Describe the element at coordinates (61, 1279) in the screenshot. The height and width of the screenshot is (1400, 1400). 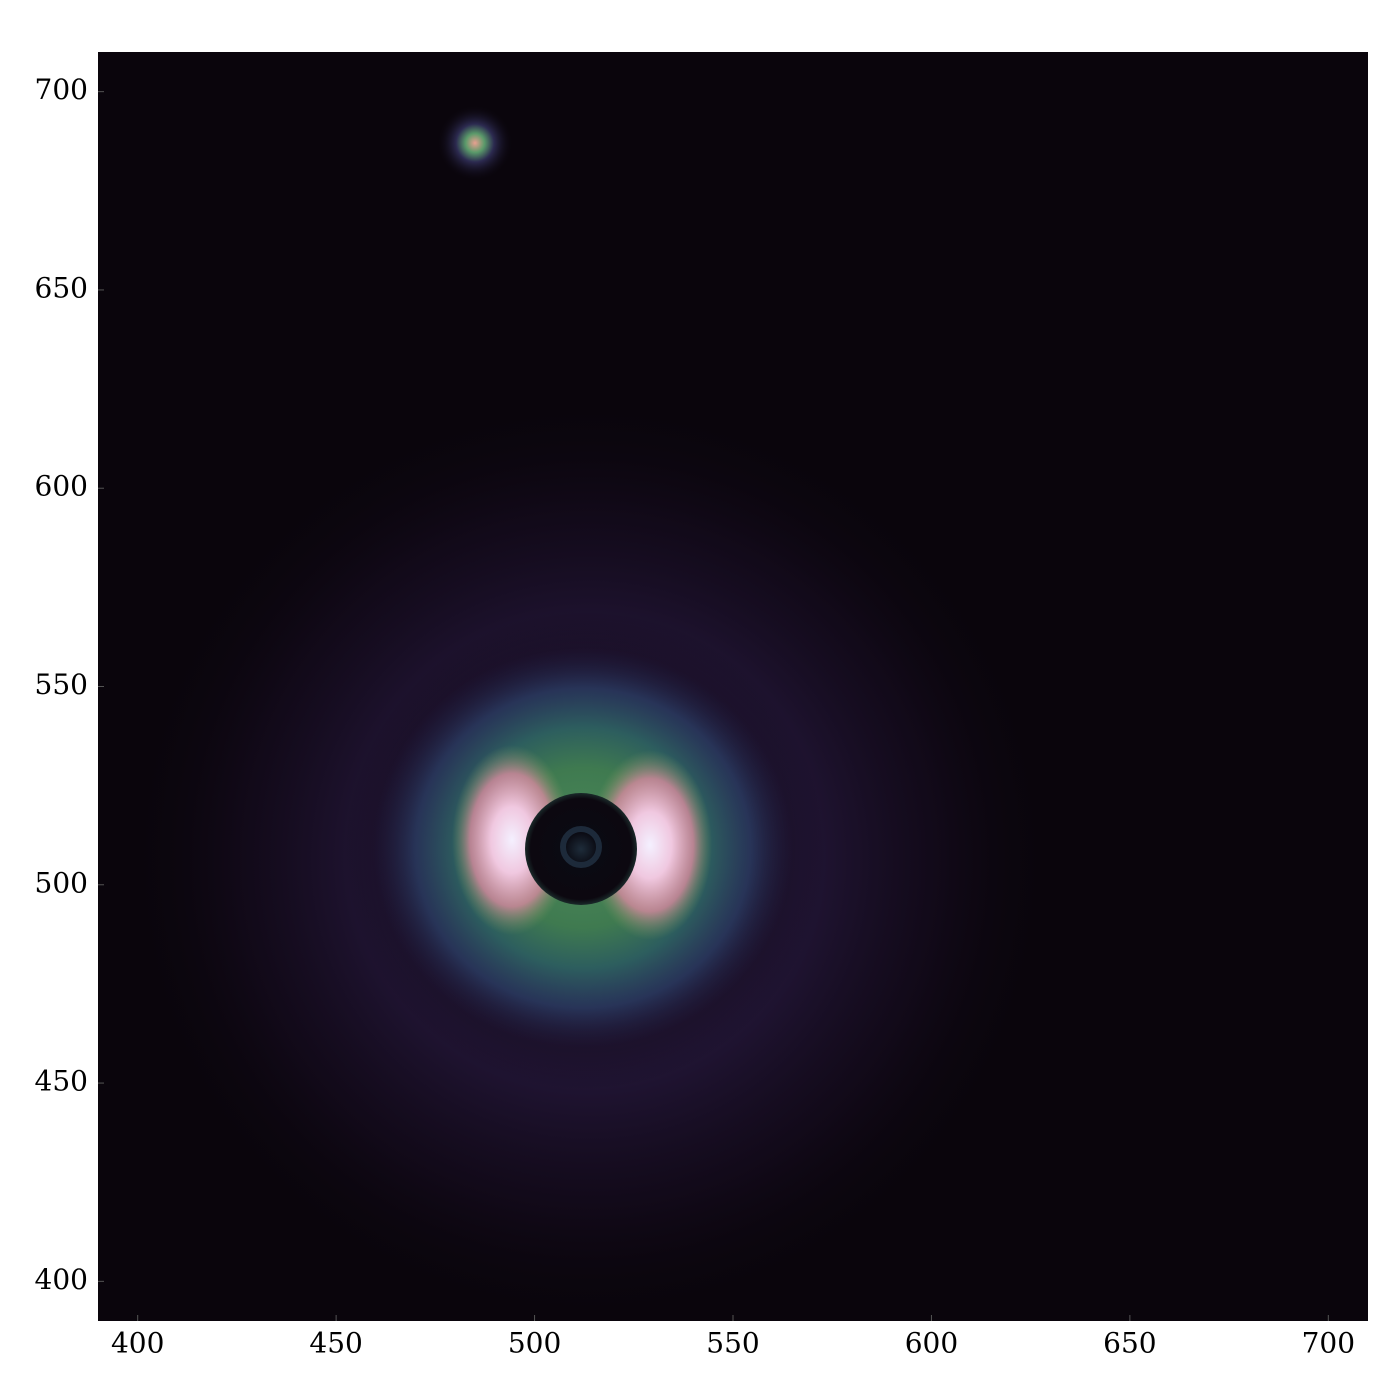
I see `y-tick-label: 400` at that location.